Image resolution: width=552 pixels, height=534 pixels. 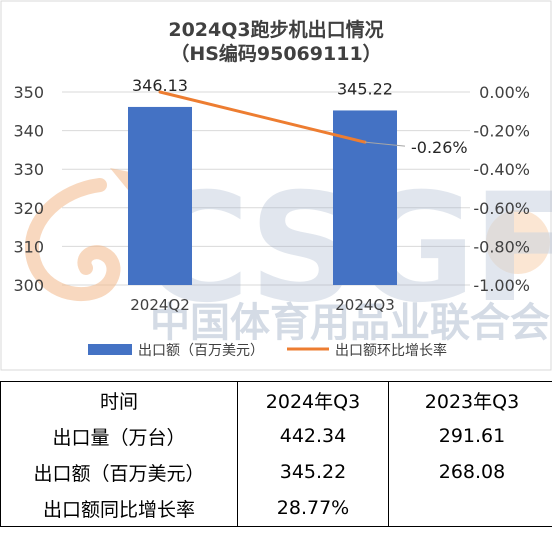 I want to click on y-right-tick-label: -1.00%, so click(x=501, y=285).